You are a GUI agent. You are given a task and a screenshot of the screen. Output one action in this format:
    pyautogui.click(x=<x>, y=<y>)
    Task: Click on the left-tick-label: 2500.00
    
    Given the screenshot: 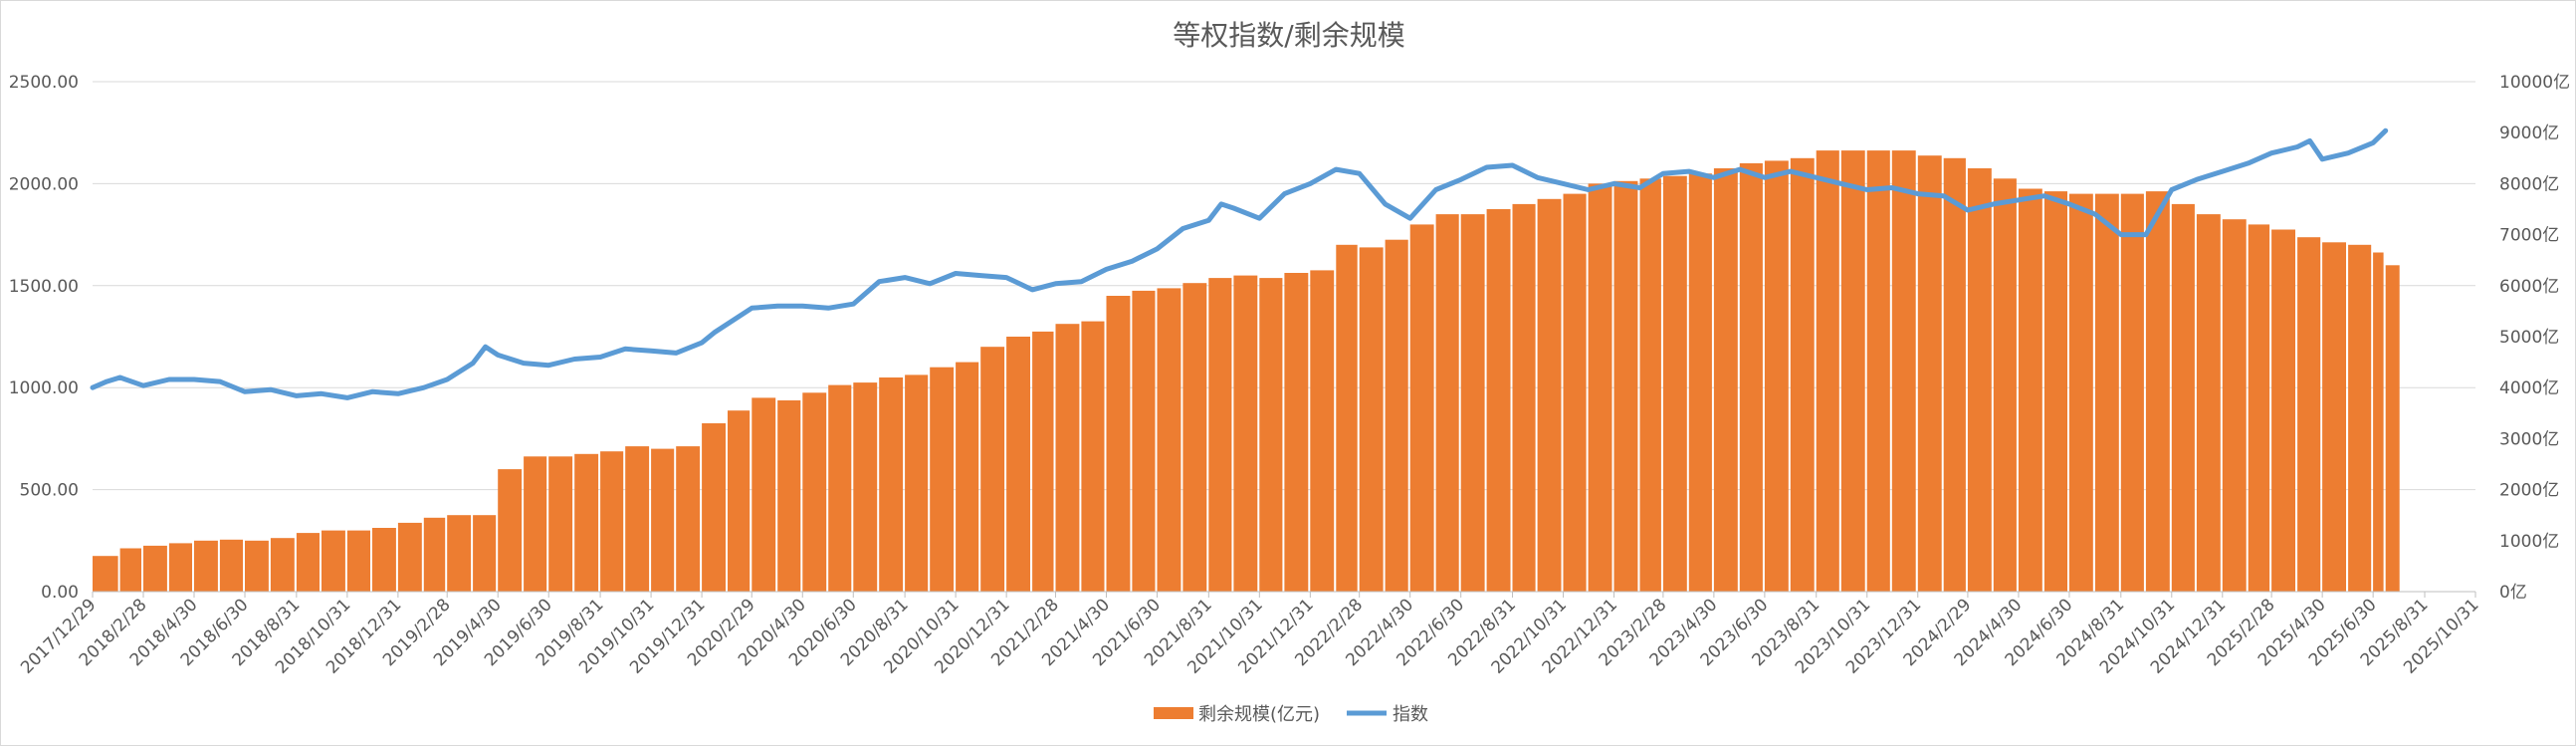 What is the action you would take?
    pyautogui.click(x=44, y=83)
    